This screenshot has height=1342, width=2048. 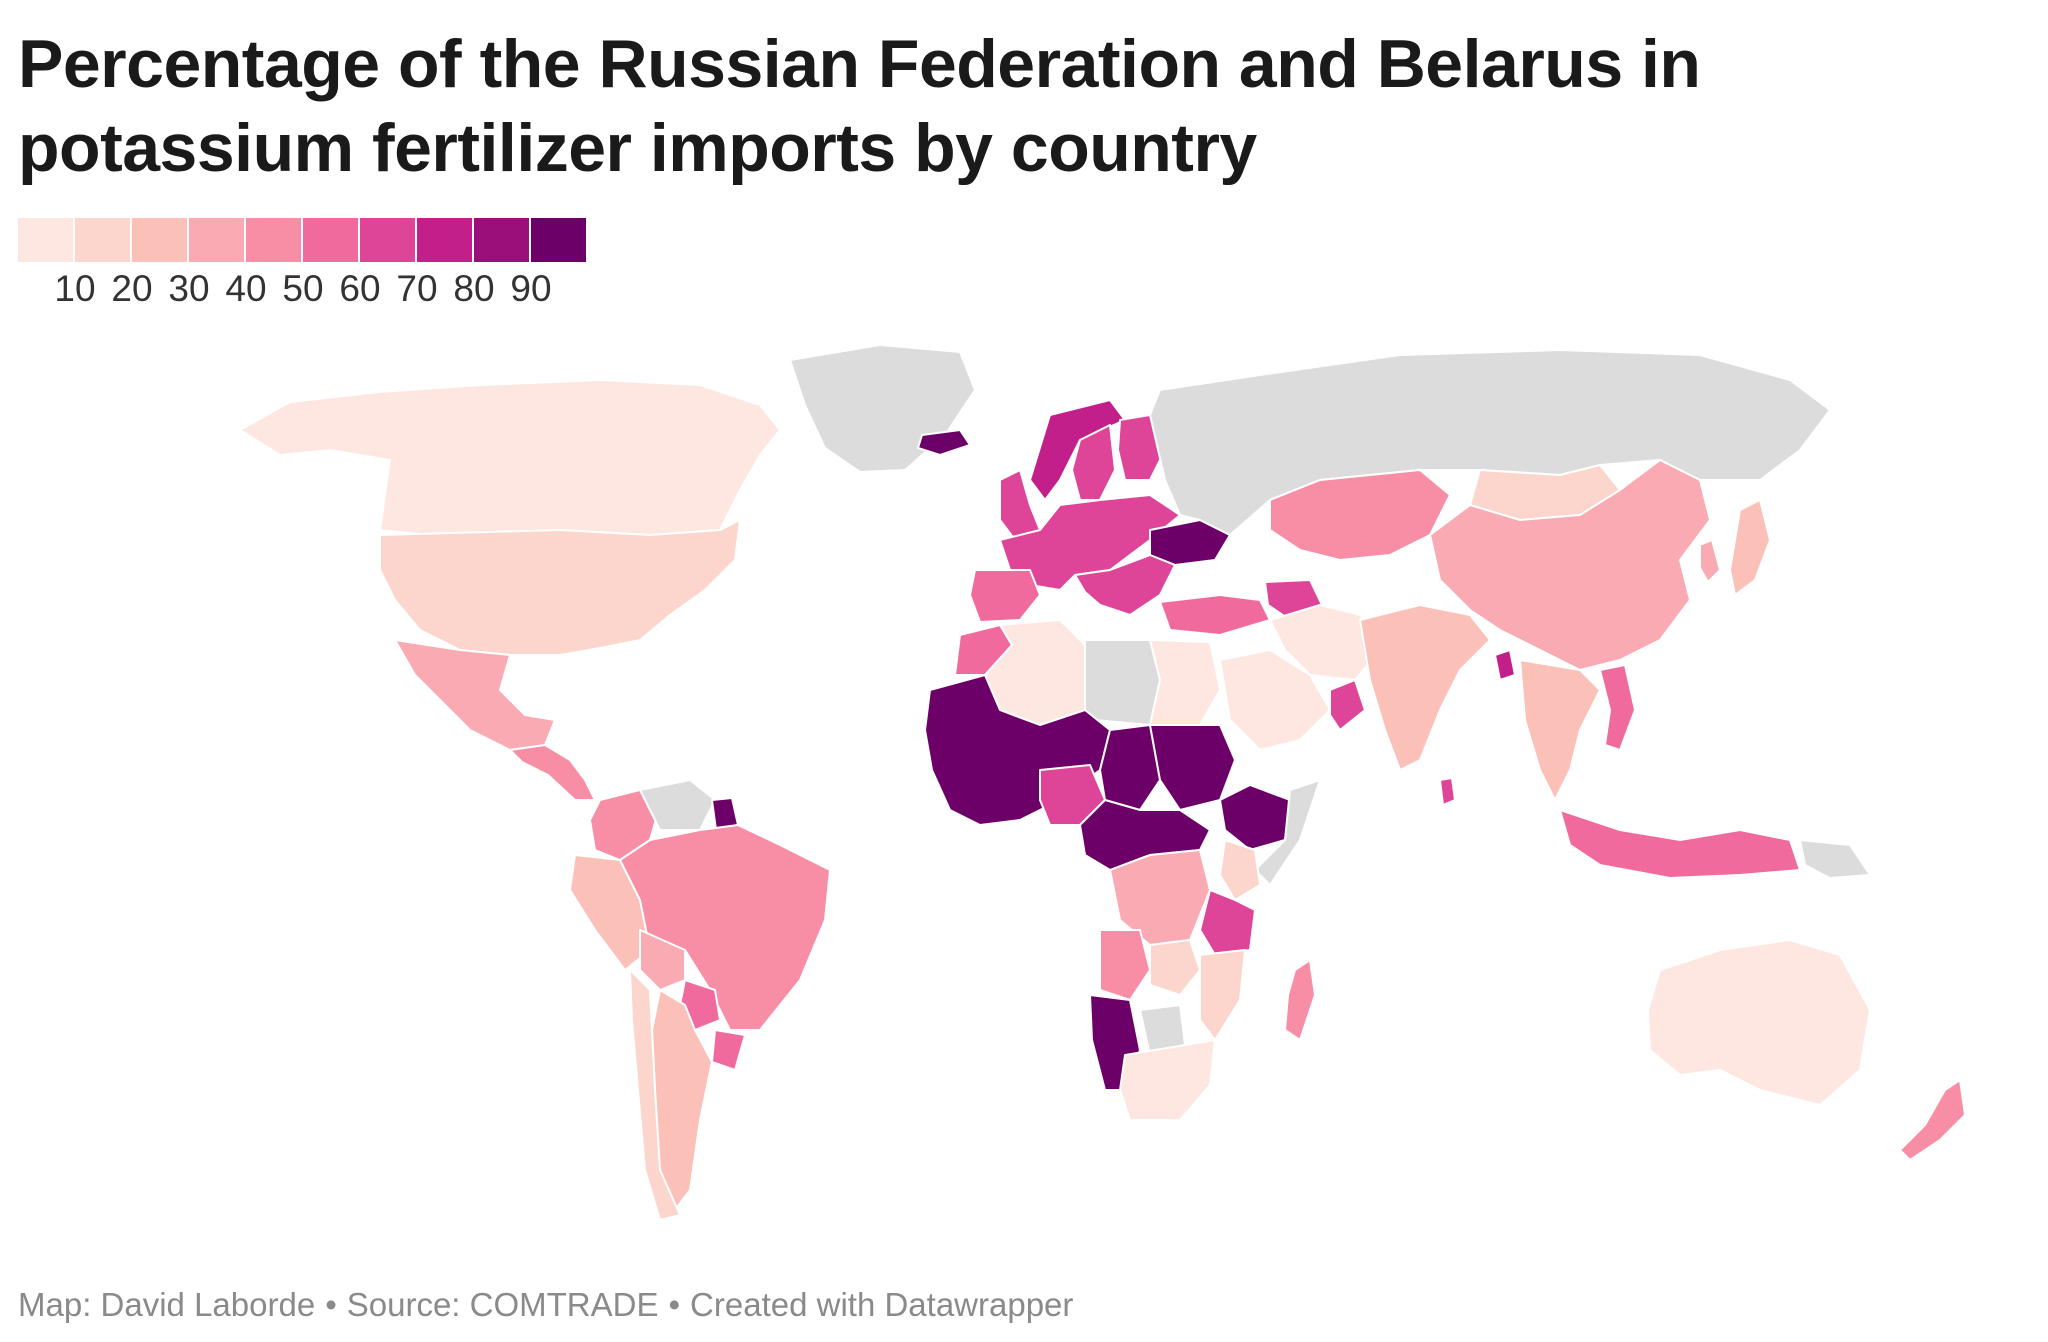 What do you see at coordinates (417, 288) in the screenshot?
I see `legend-tick-70: 70` at bounding box center [417, 288].